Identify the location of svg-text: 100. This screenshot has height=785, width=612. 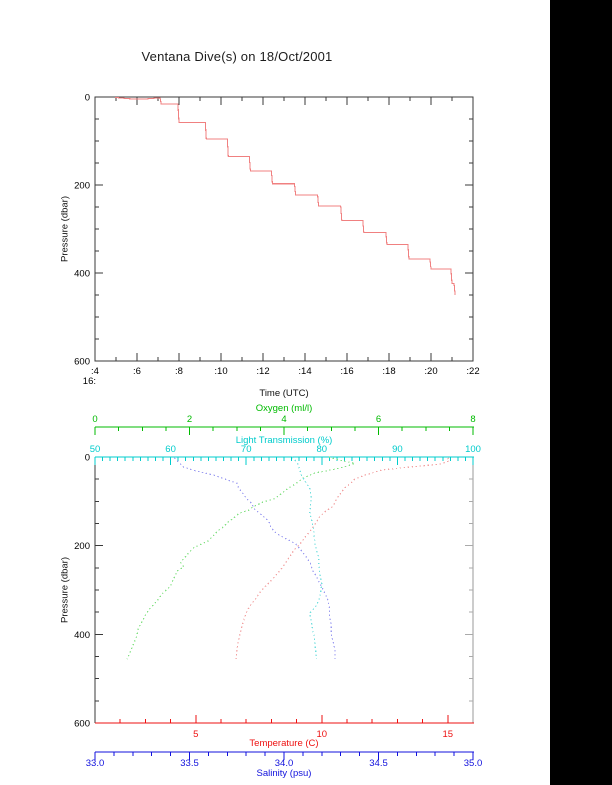
(473, 449).